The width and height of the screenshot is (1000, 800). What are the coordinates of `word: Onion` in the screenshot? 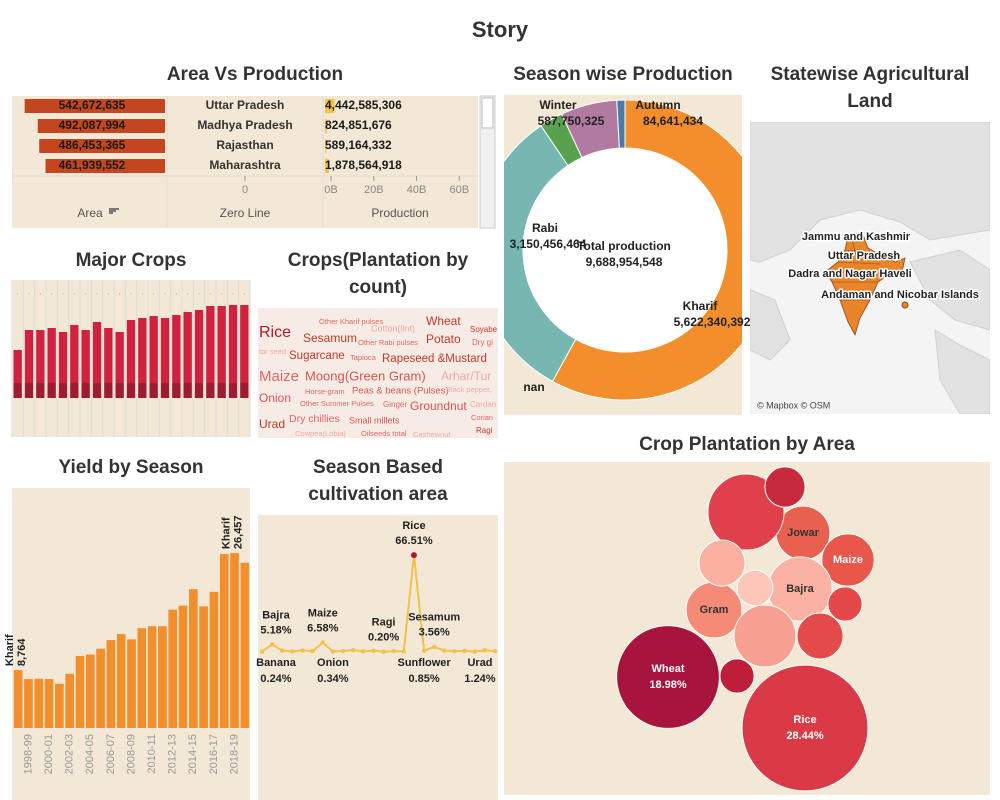 It's located at (275, 398).